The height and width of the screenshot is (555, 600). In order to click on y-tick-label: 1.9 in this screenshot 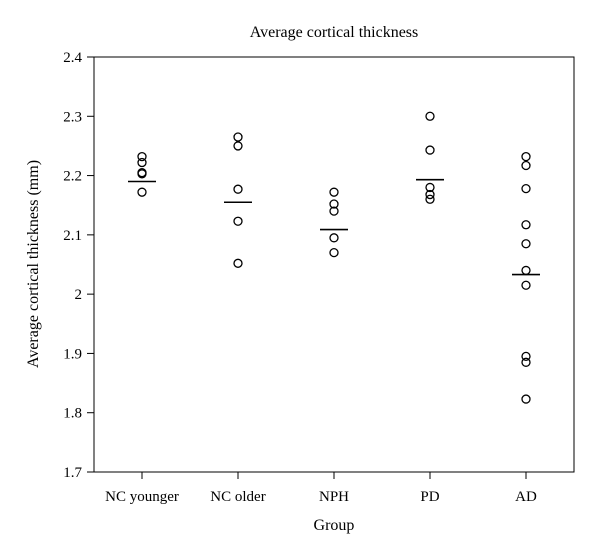, I will do `click(72, 354)`.